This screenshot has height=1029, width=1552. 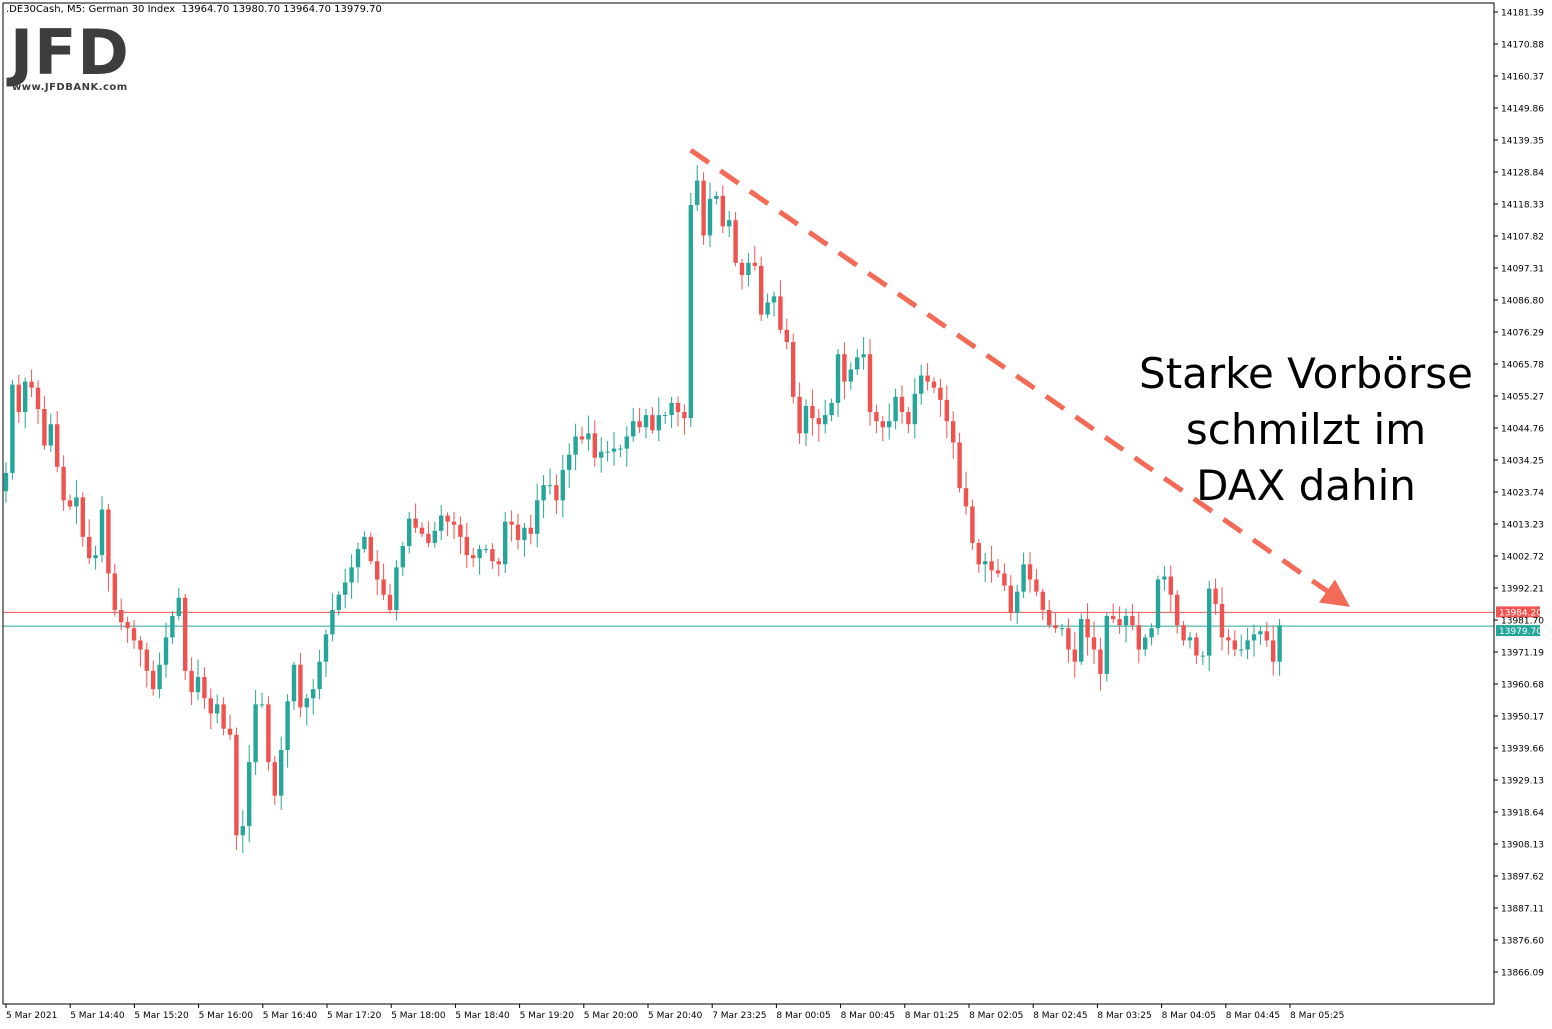 What do you see at coordinates (97, 1016) in the screenshot?
I see `x-tick-label: 5 Mar 14:40` at bounding box center [97, 1016].